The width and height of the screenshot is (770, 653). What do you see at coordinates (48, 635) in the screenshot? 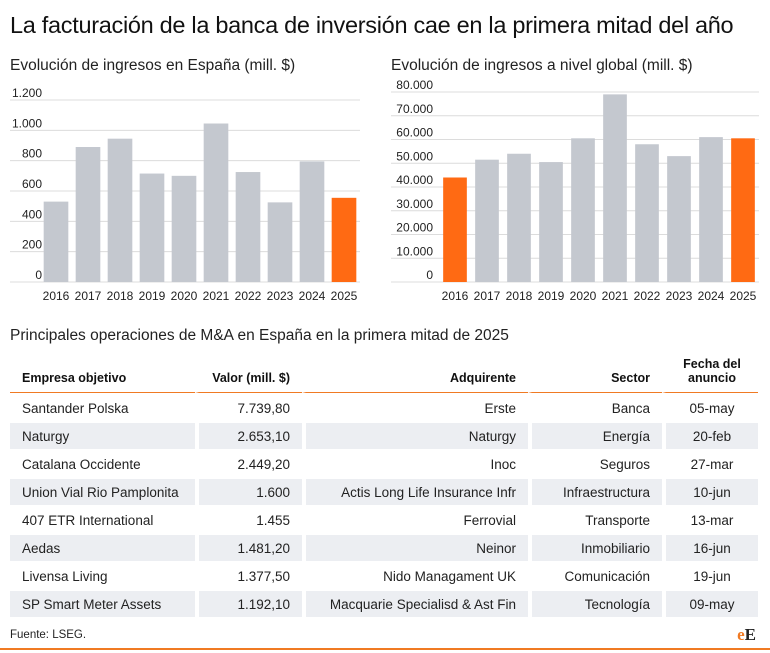
I see `source-note: Fuente: LSEG.` at bounding box center [48, 635].